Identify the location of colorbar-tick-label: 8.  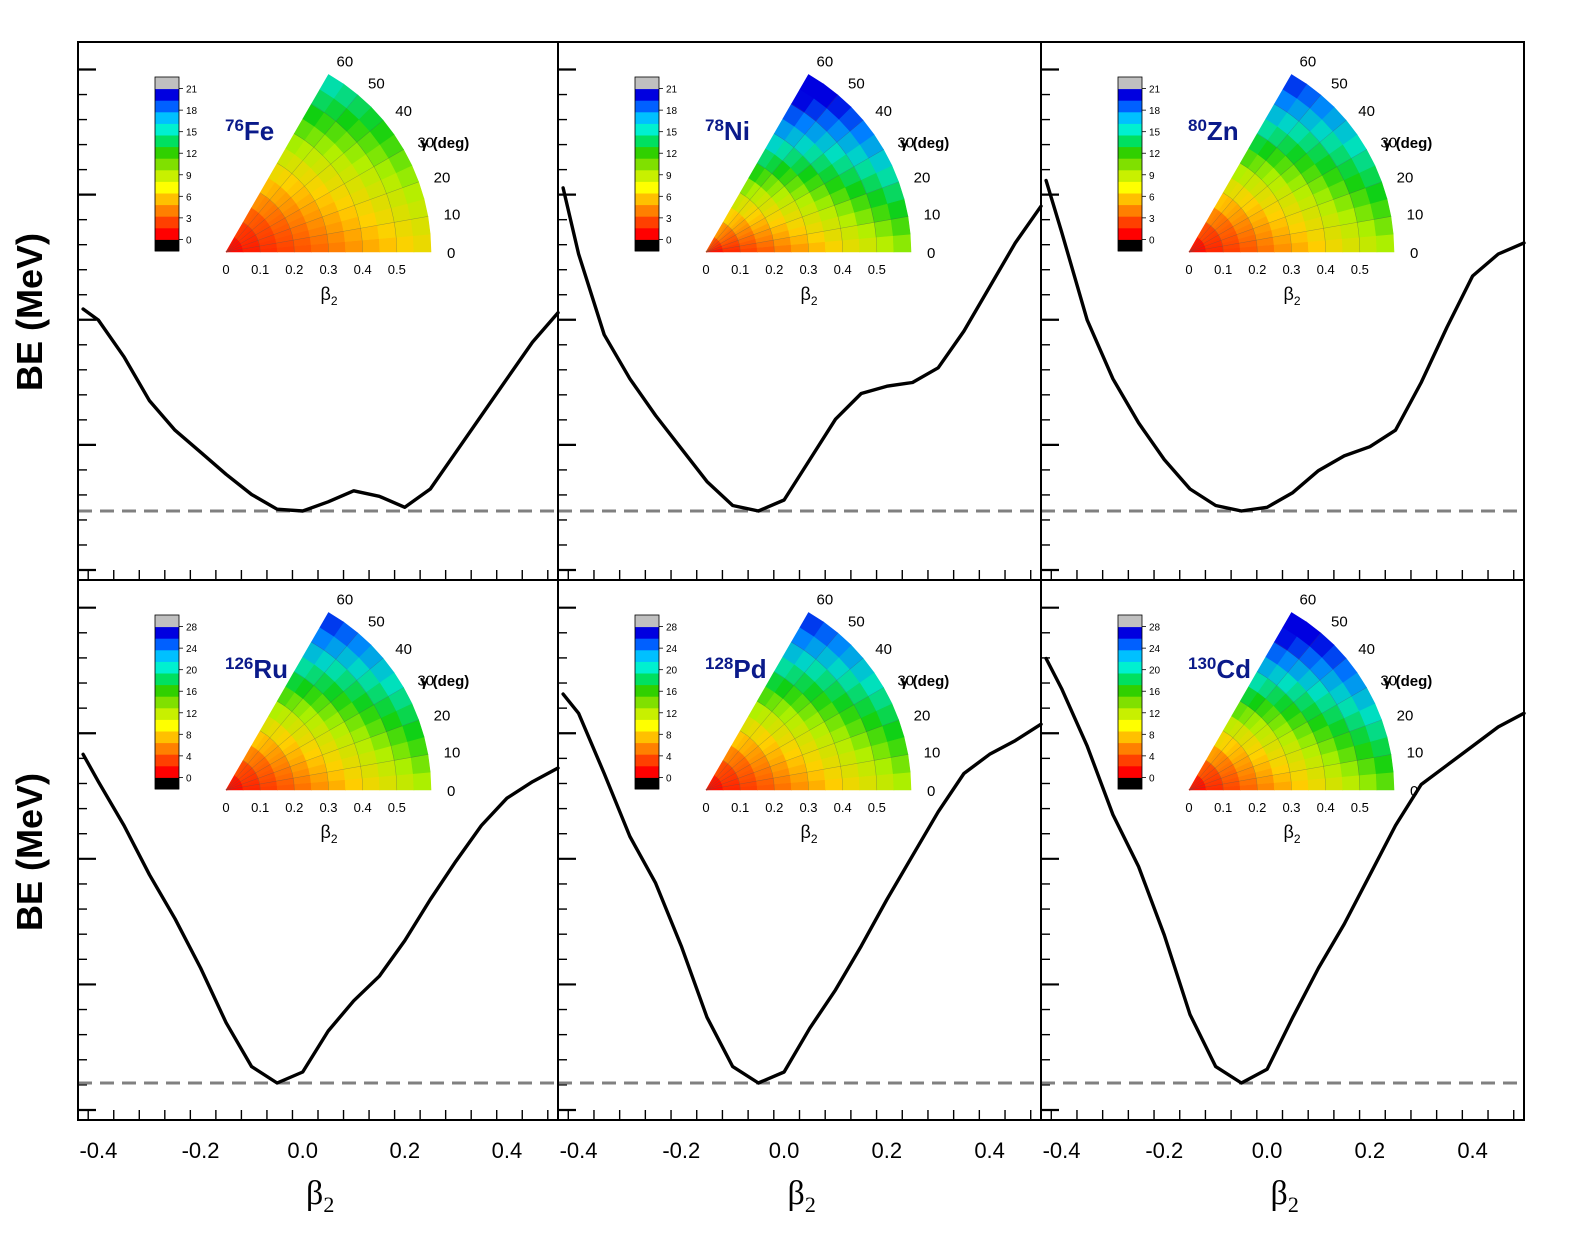
(1152, 735).